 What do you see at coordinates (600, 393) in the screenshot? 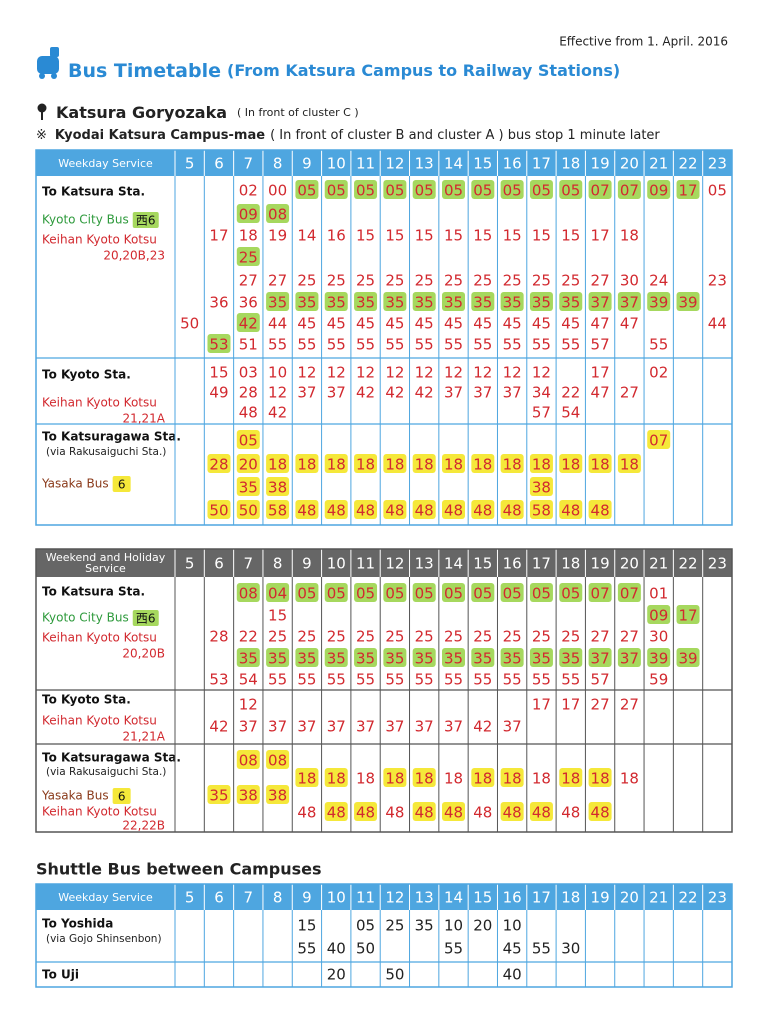
I see `departure-minute: 47` at bounding box center [600, 393].